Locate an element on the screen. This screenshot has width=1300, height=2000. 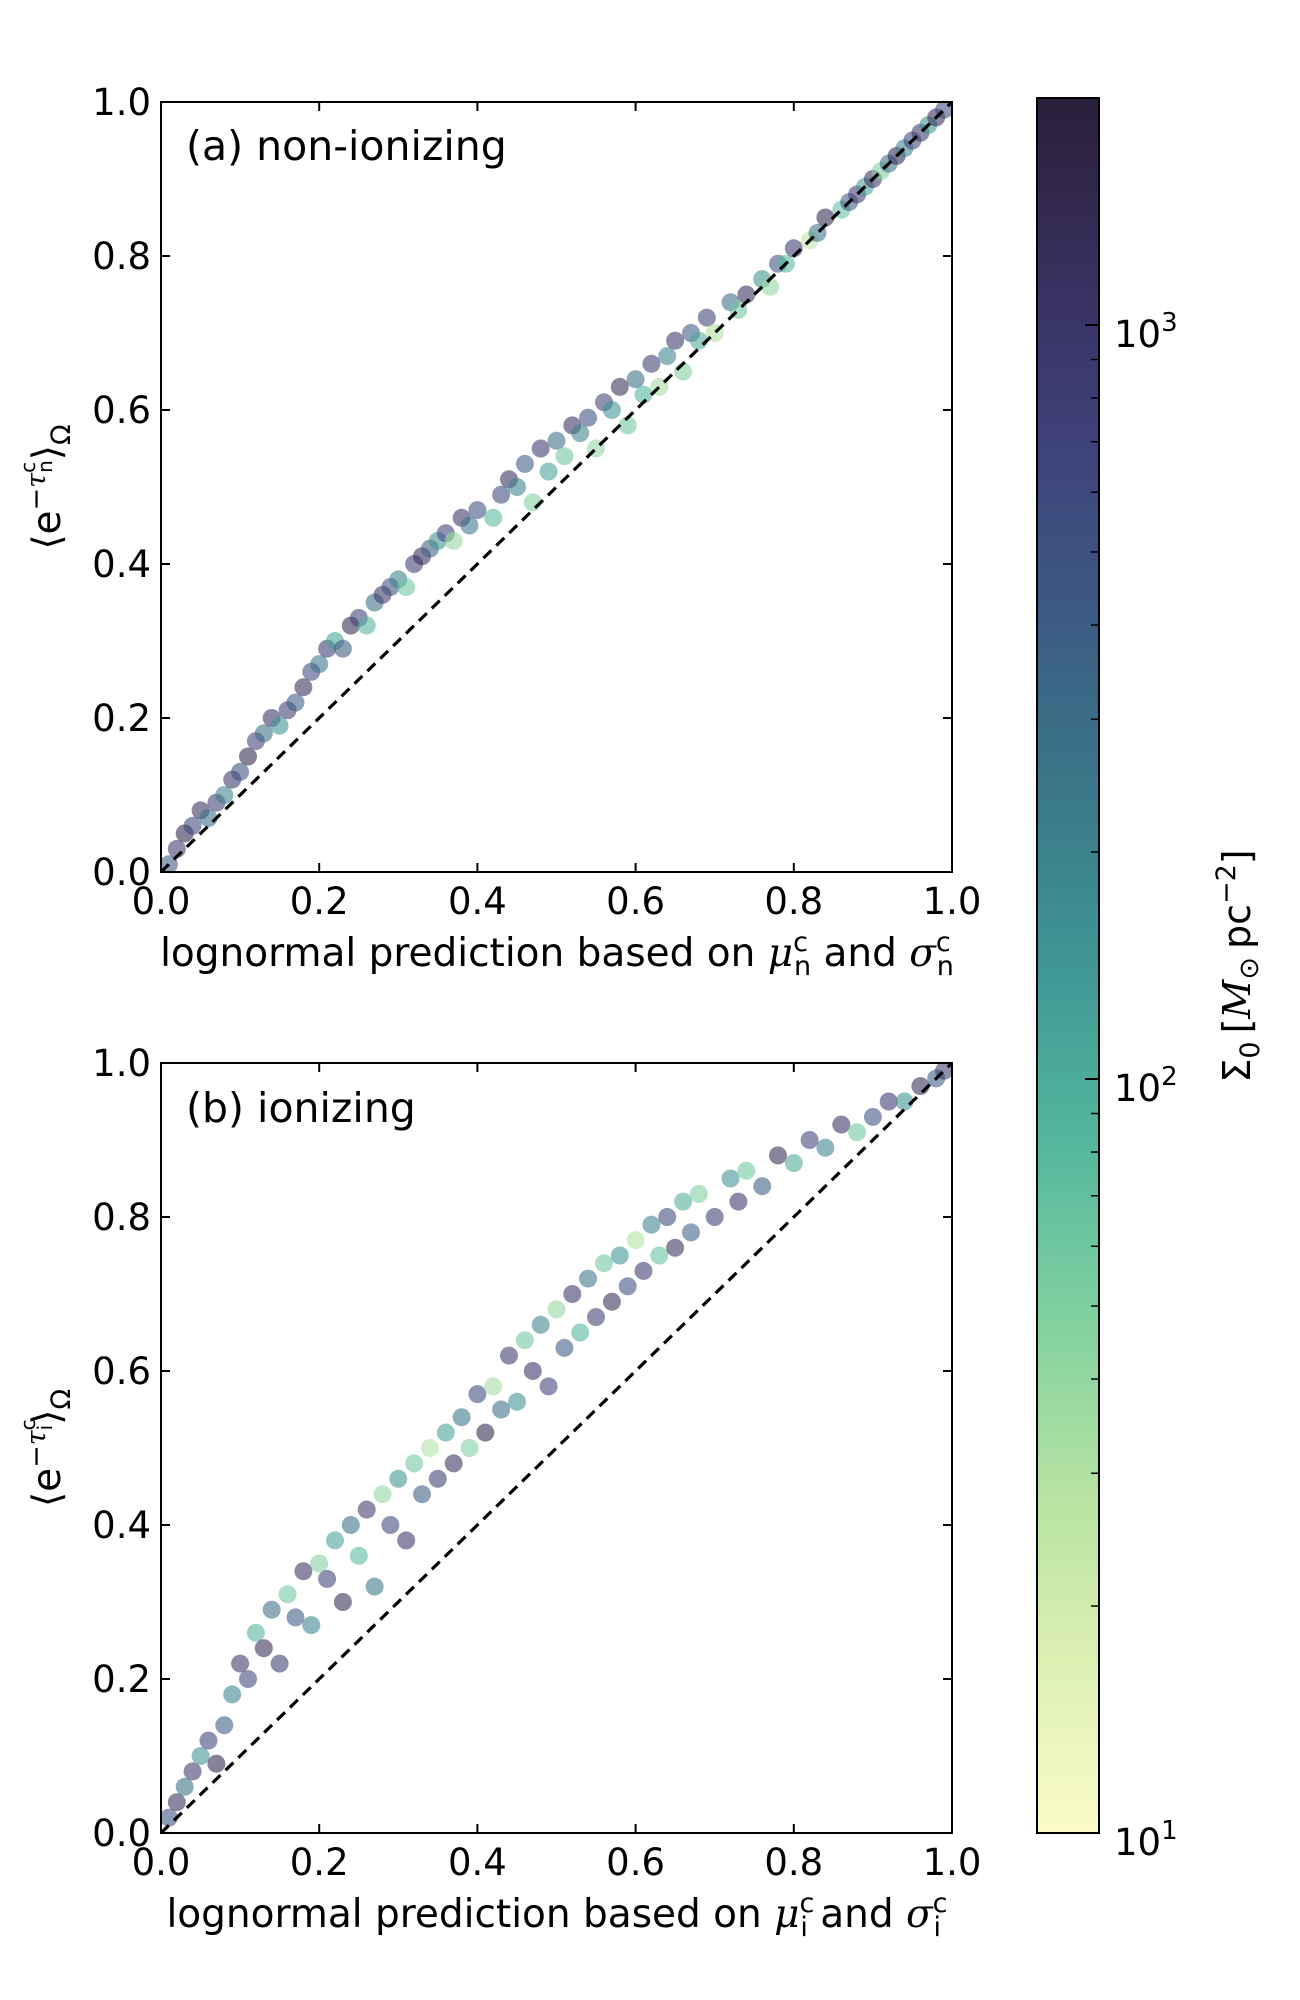
panel-b-ytick-label: 0.8 is located at coordinates (121, 1217).